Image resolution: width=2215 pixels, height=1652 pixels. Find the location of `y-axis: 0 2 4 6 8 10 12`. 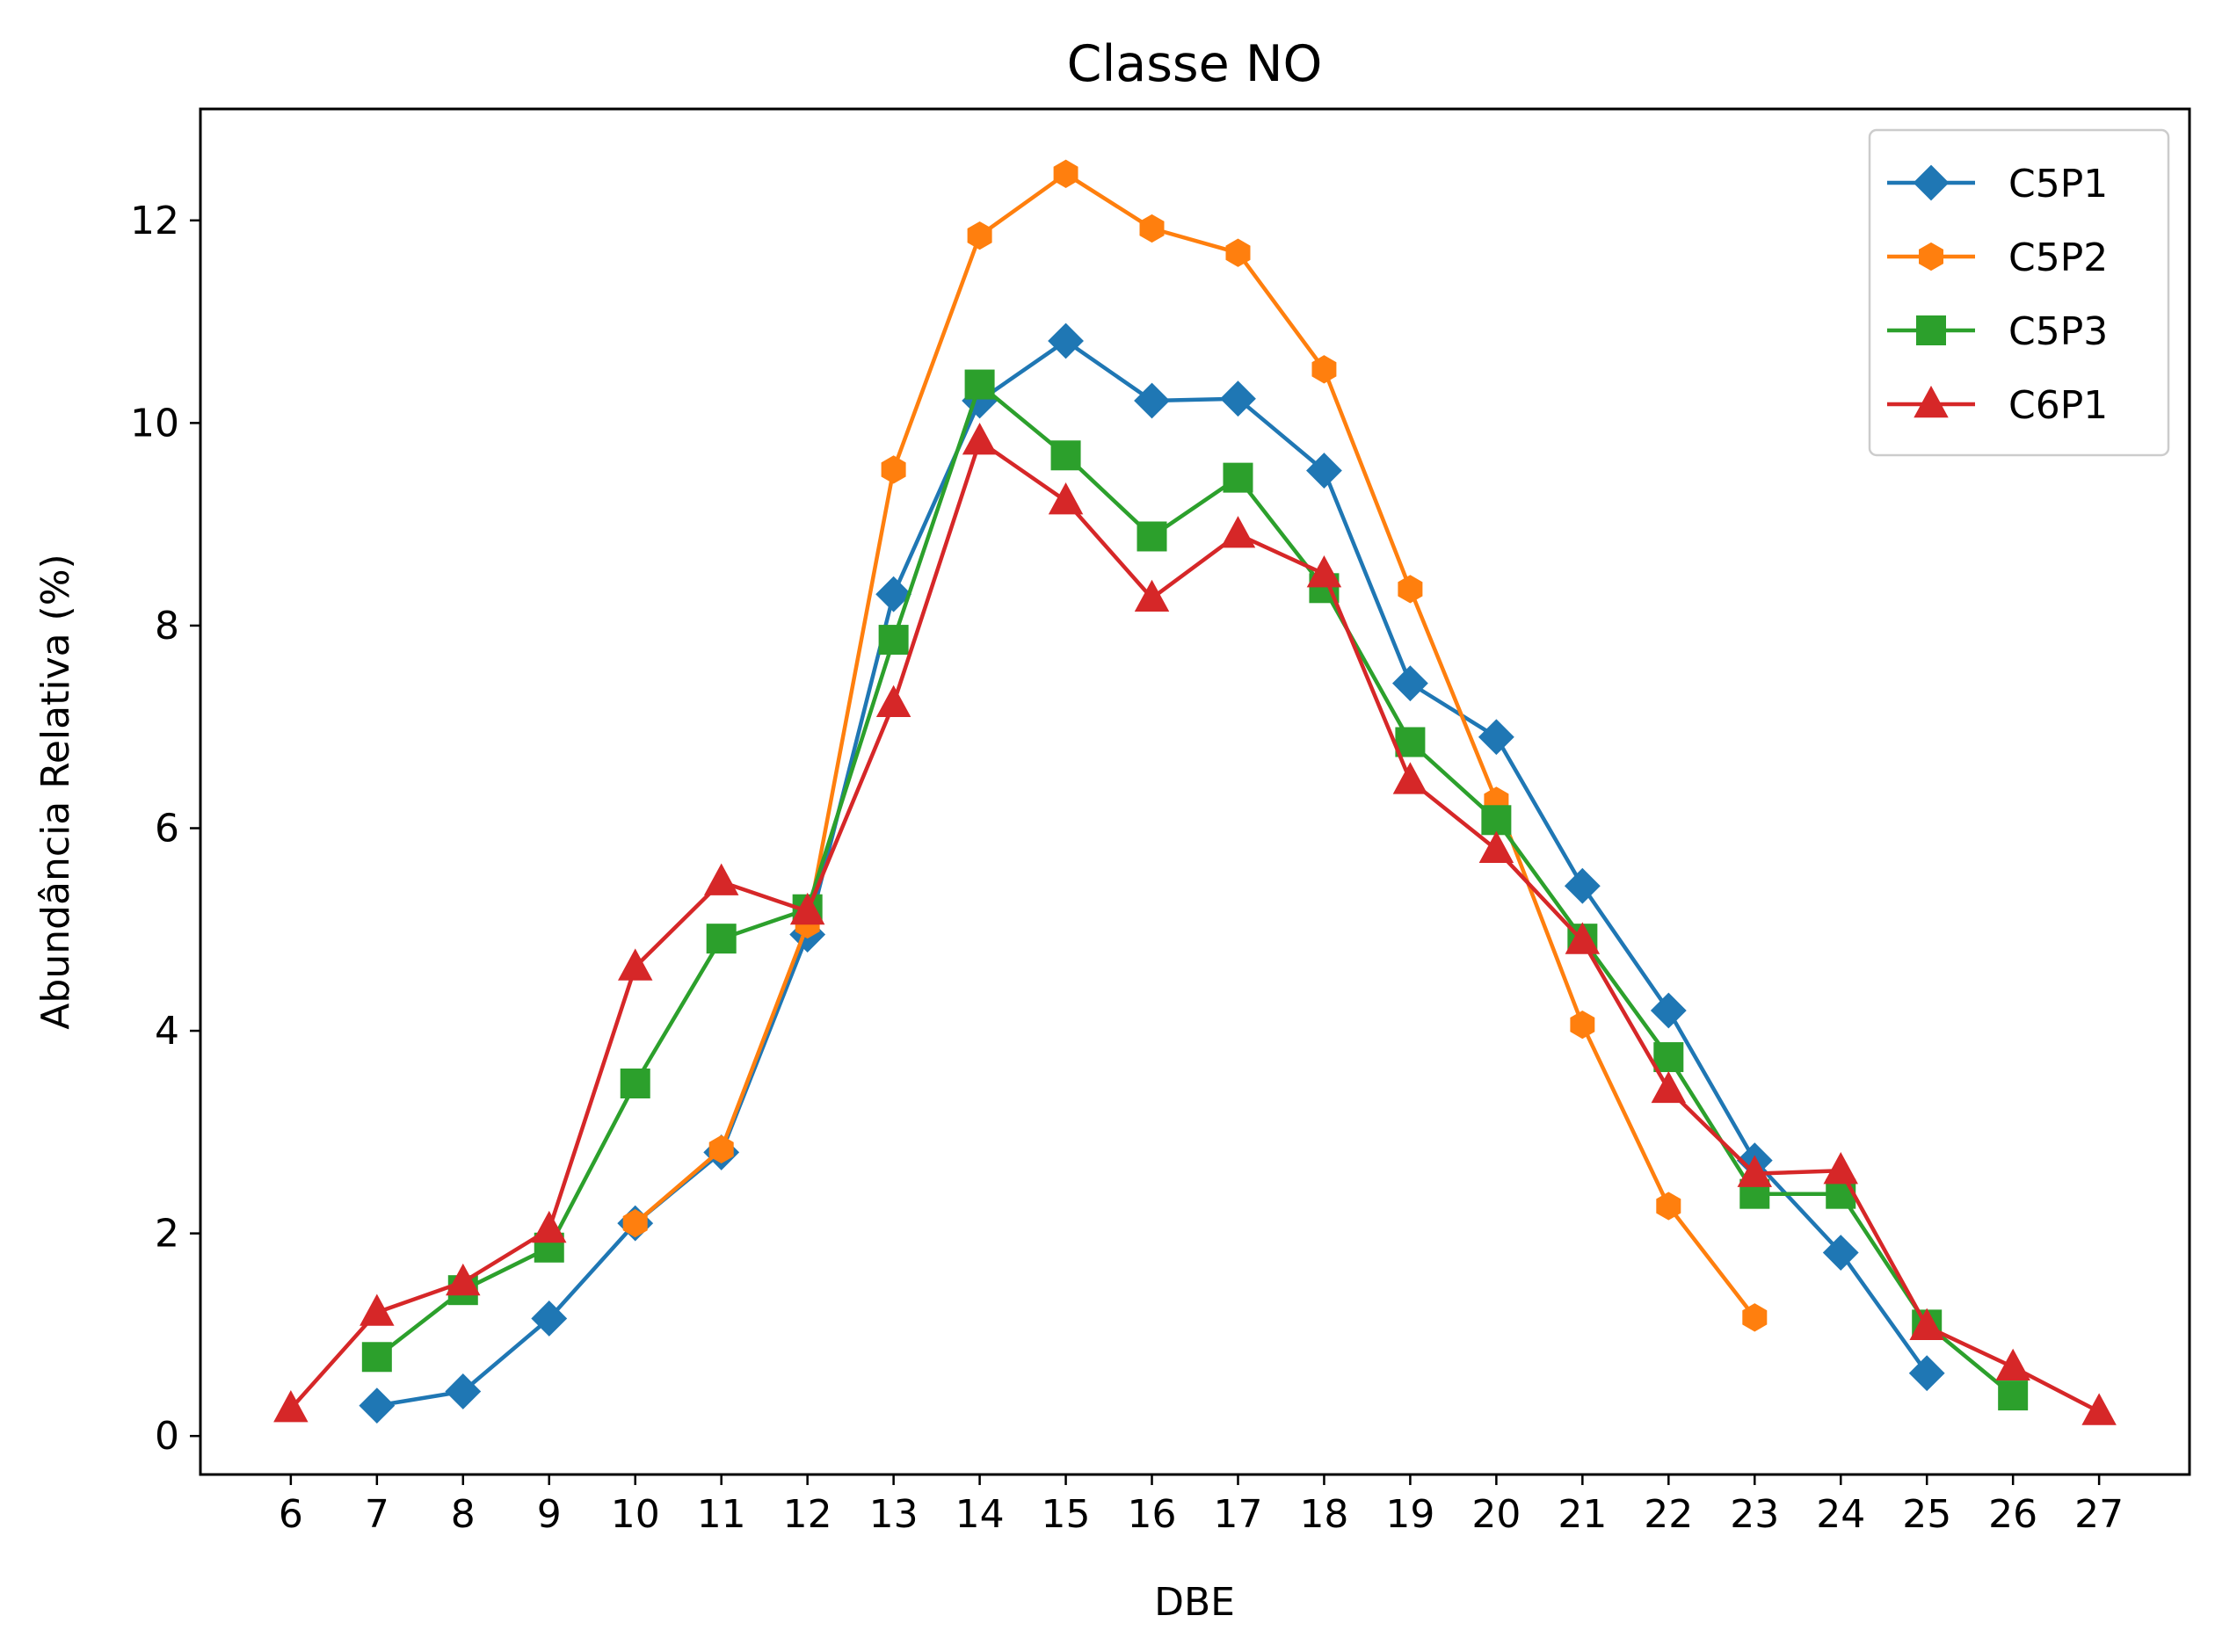

y-axis: 0 2 4 6 8 10 12 is located at coordinates (165, 829).